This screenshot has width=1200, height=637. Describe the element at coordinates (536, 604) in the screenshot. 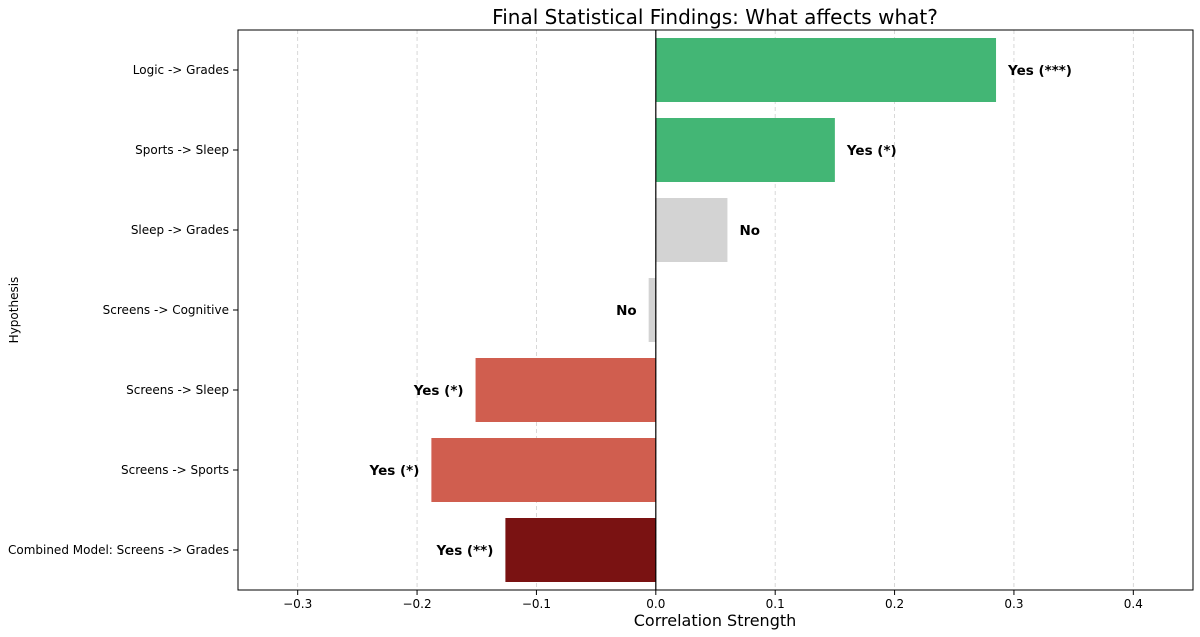

I see `x-tick-label: −0.1` at that location.